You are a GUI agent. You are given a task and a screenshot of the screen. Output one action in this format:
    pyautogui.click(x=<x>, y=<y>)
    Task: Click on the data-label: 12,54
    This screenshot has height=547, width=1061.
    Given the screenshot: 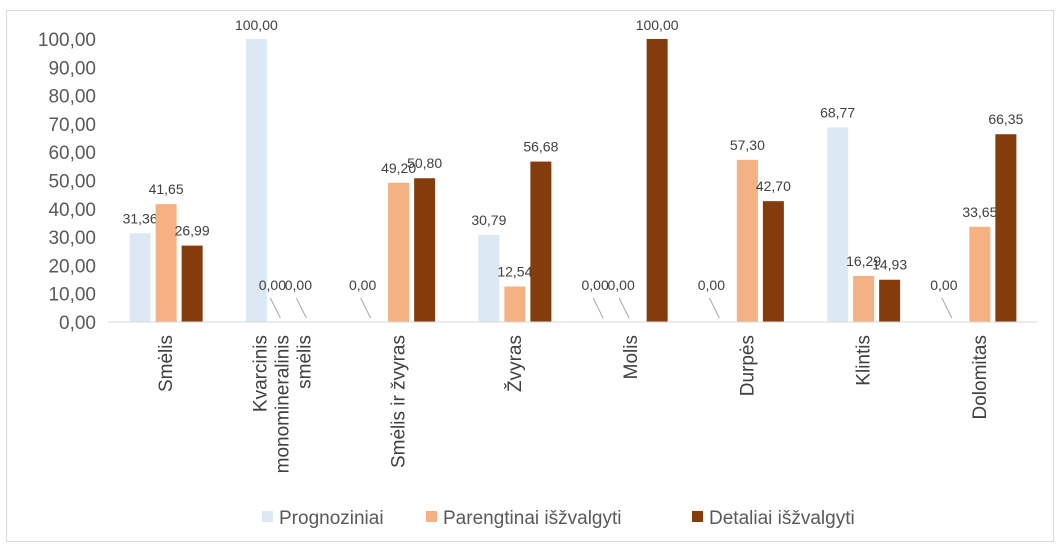 What is the action you would take?
    pyautogui.click(x=514, y=272)
    